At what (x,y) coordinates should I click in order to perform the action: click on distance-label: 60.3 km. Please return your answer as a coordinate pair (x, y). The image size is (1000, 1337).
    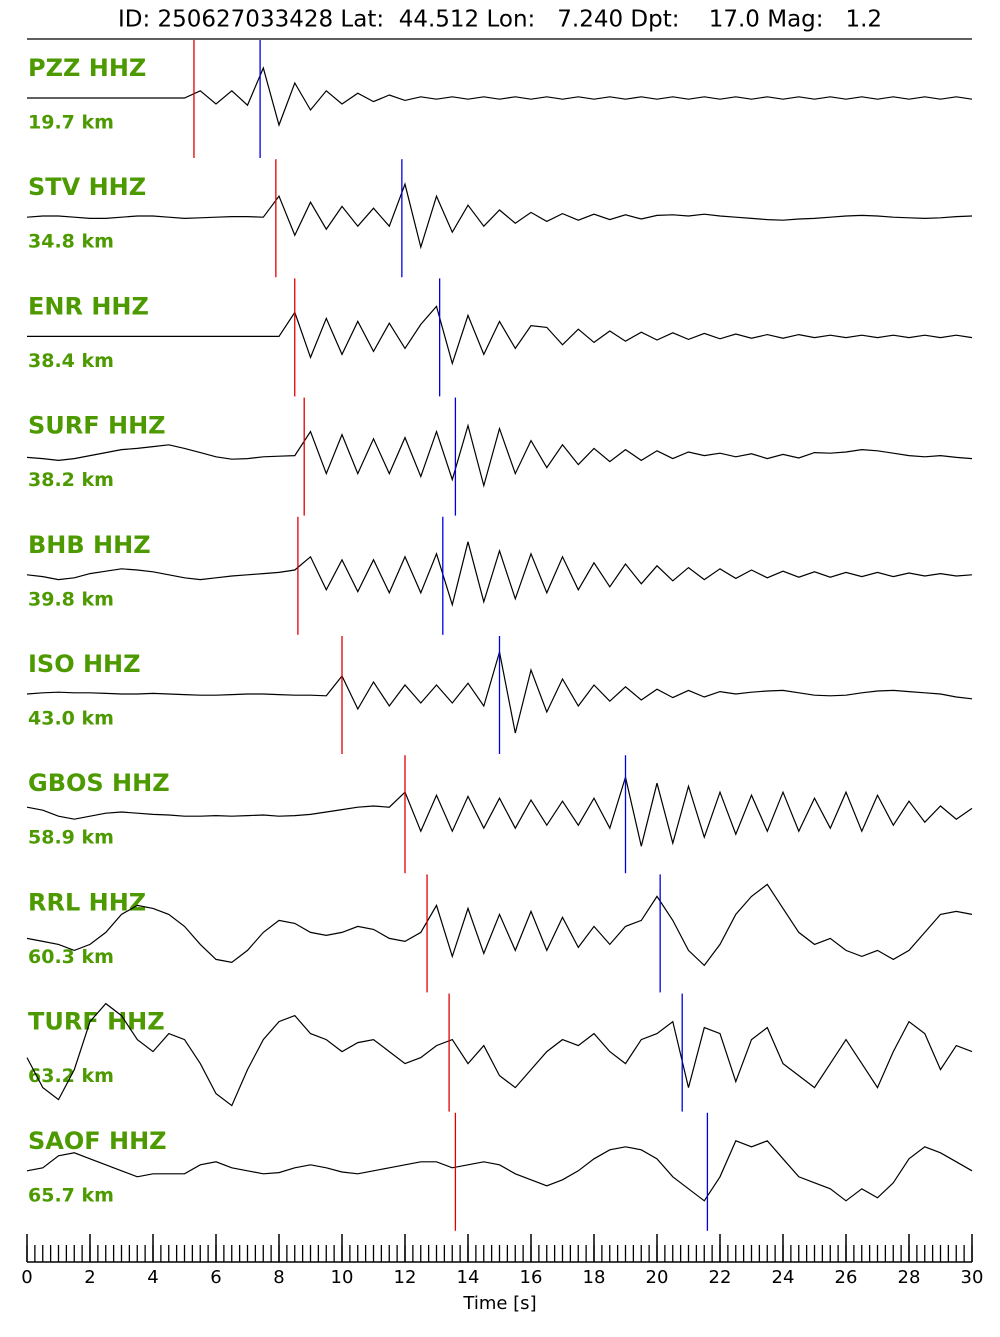
    Looking at the image, I should click on (71, 957).